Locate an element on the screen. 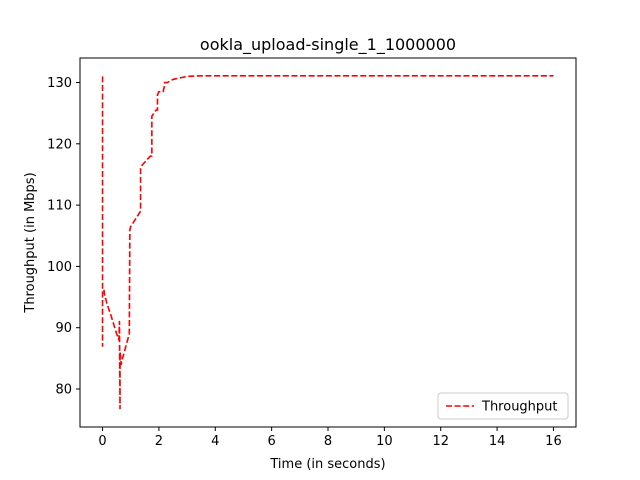 The height and width of the screenshot is (480, 640). x-tick-label: 0 is located at coordinates (102, 441).